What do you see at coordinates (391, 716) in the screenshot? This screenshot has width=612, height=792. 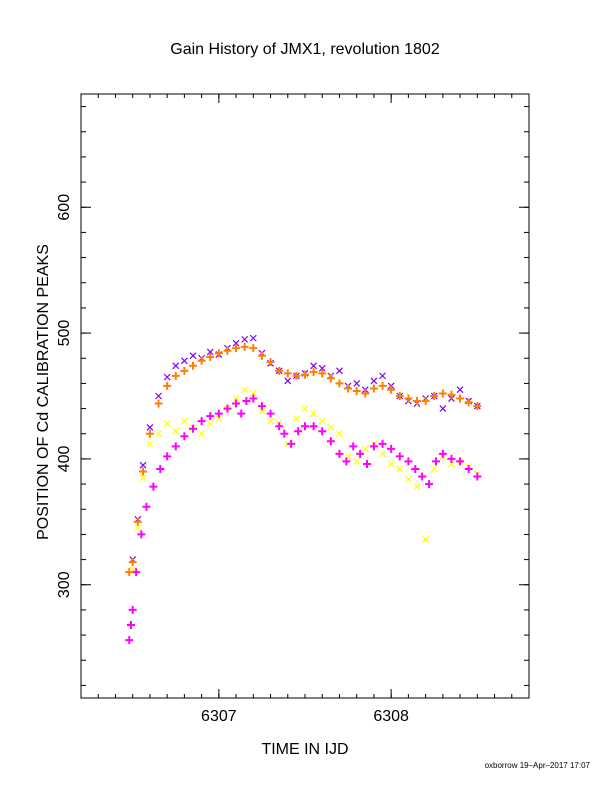 I see `x-tick-label: 6308` at bounding box center [391, 716].